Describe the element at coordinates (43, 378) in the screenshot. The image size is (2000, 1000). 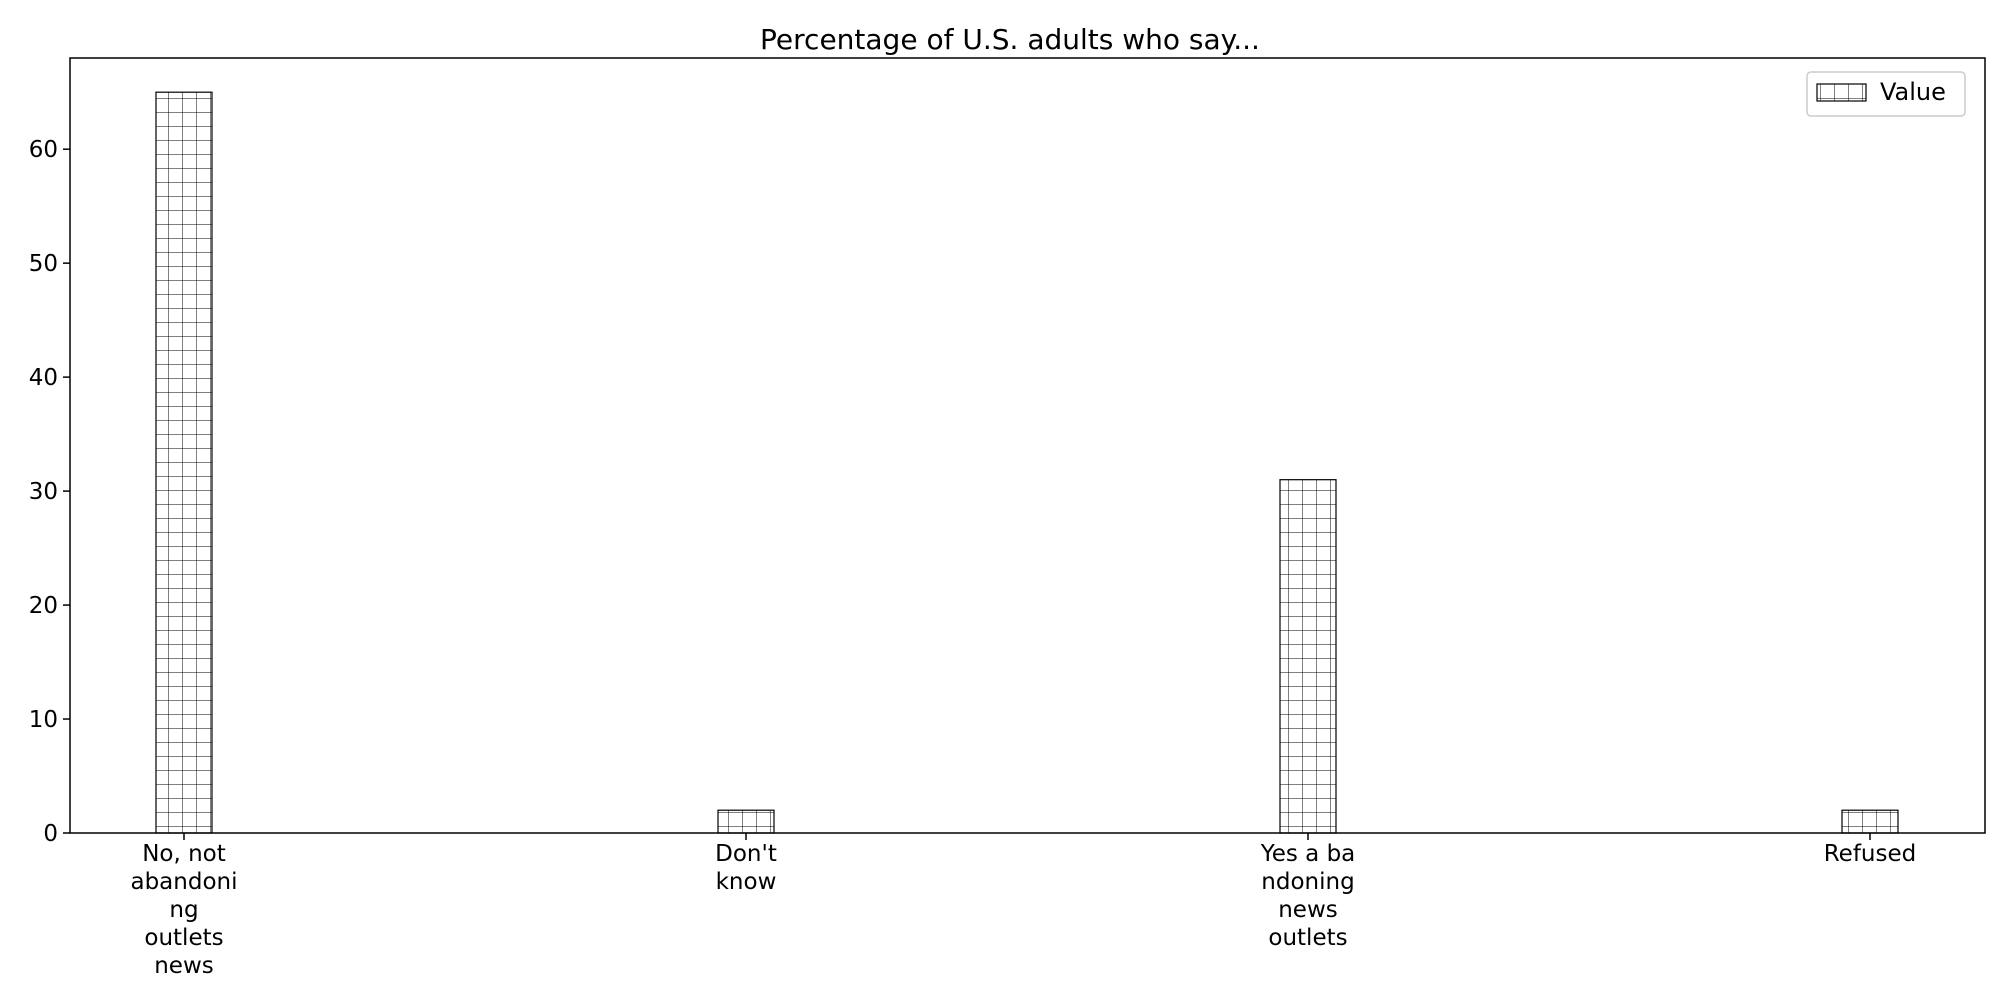
I see `y-tick-label-40: 40` at that location.